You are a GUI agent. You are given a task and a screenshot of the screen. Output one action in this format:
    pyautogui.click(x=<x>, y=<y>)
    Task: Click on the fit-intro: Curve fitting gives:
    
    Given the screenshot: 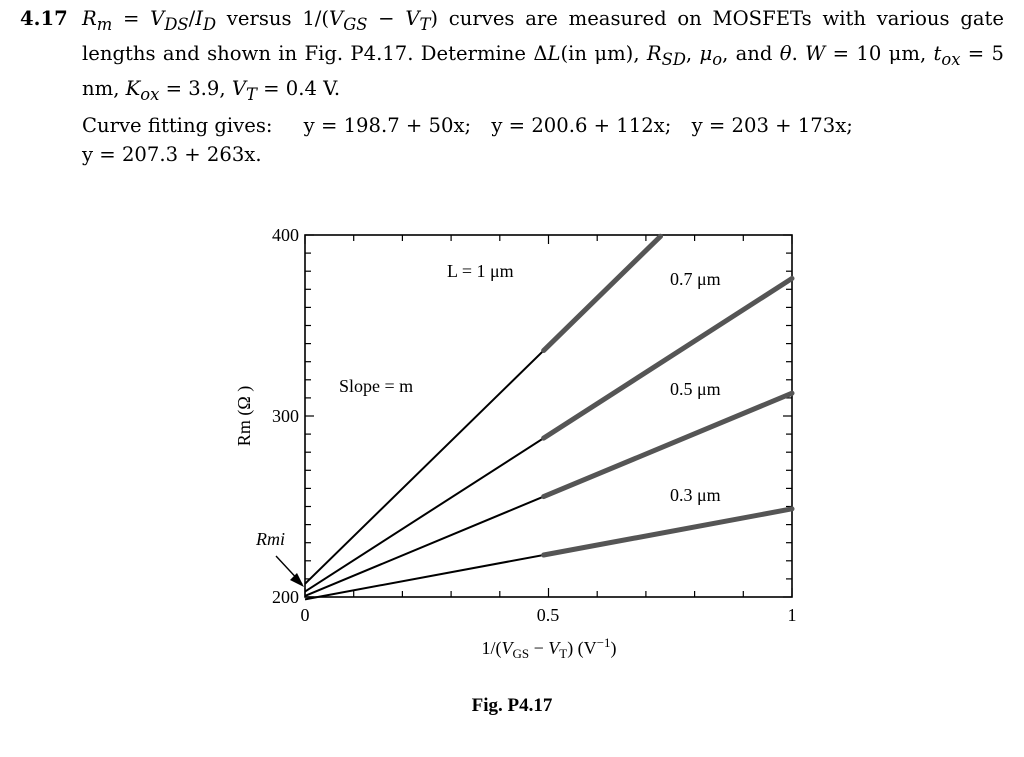 What is the action you would take?
    pyautogui.click(x=177, y=125)
    